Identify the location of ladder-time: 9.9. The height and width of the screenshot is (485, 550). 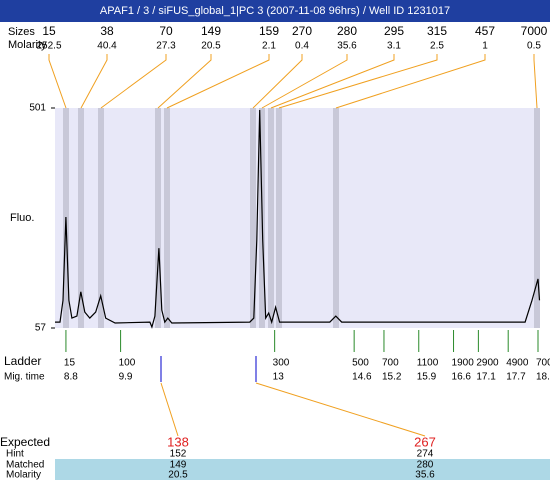
(126, 377).